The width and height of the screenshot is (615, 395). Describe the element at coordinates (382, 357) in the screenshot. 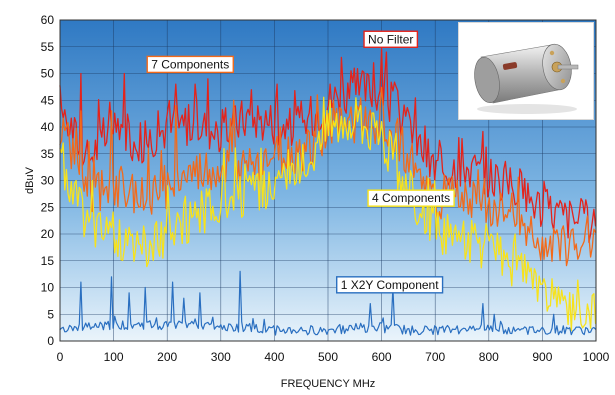

I see `x-tick-label: 600` at that location.